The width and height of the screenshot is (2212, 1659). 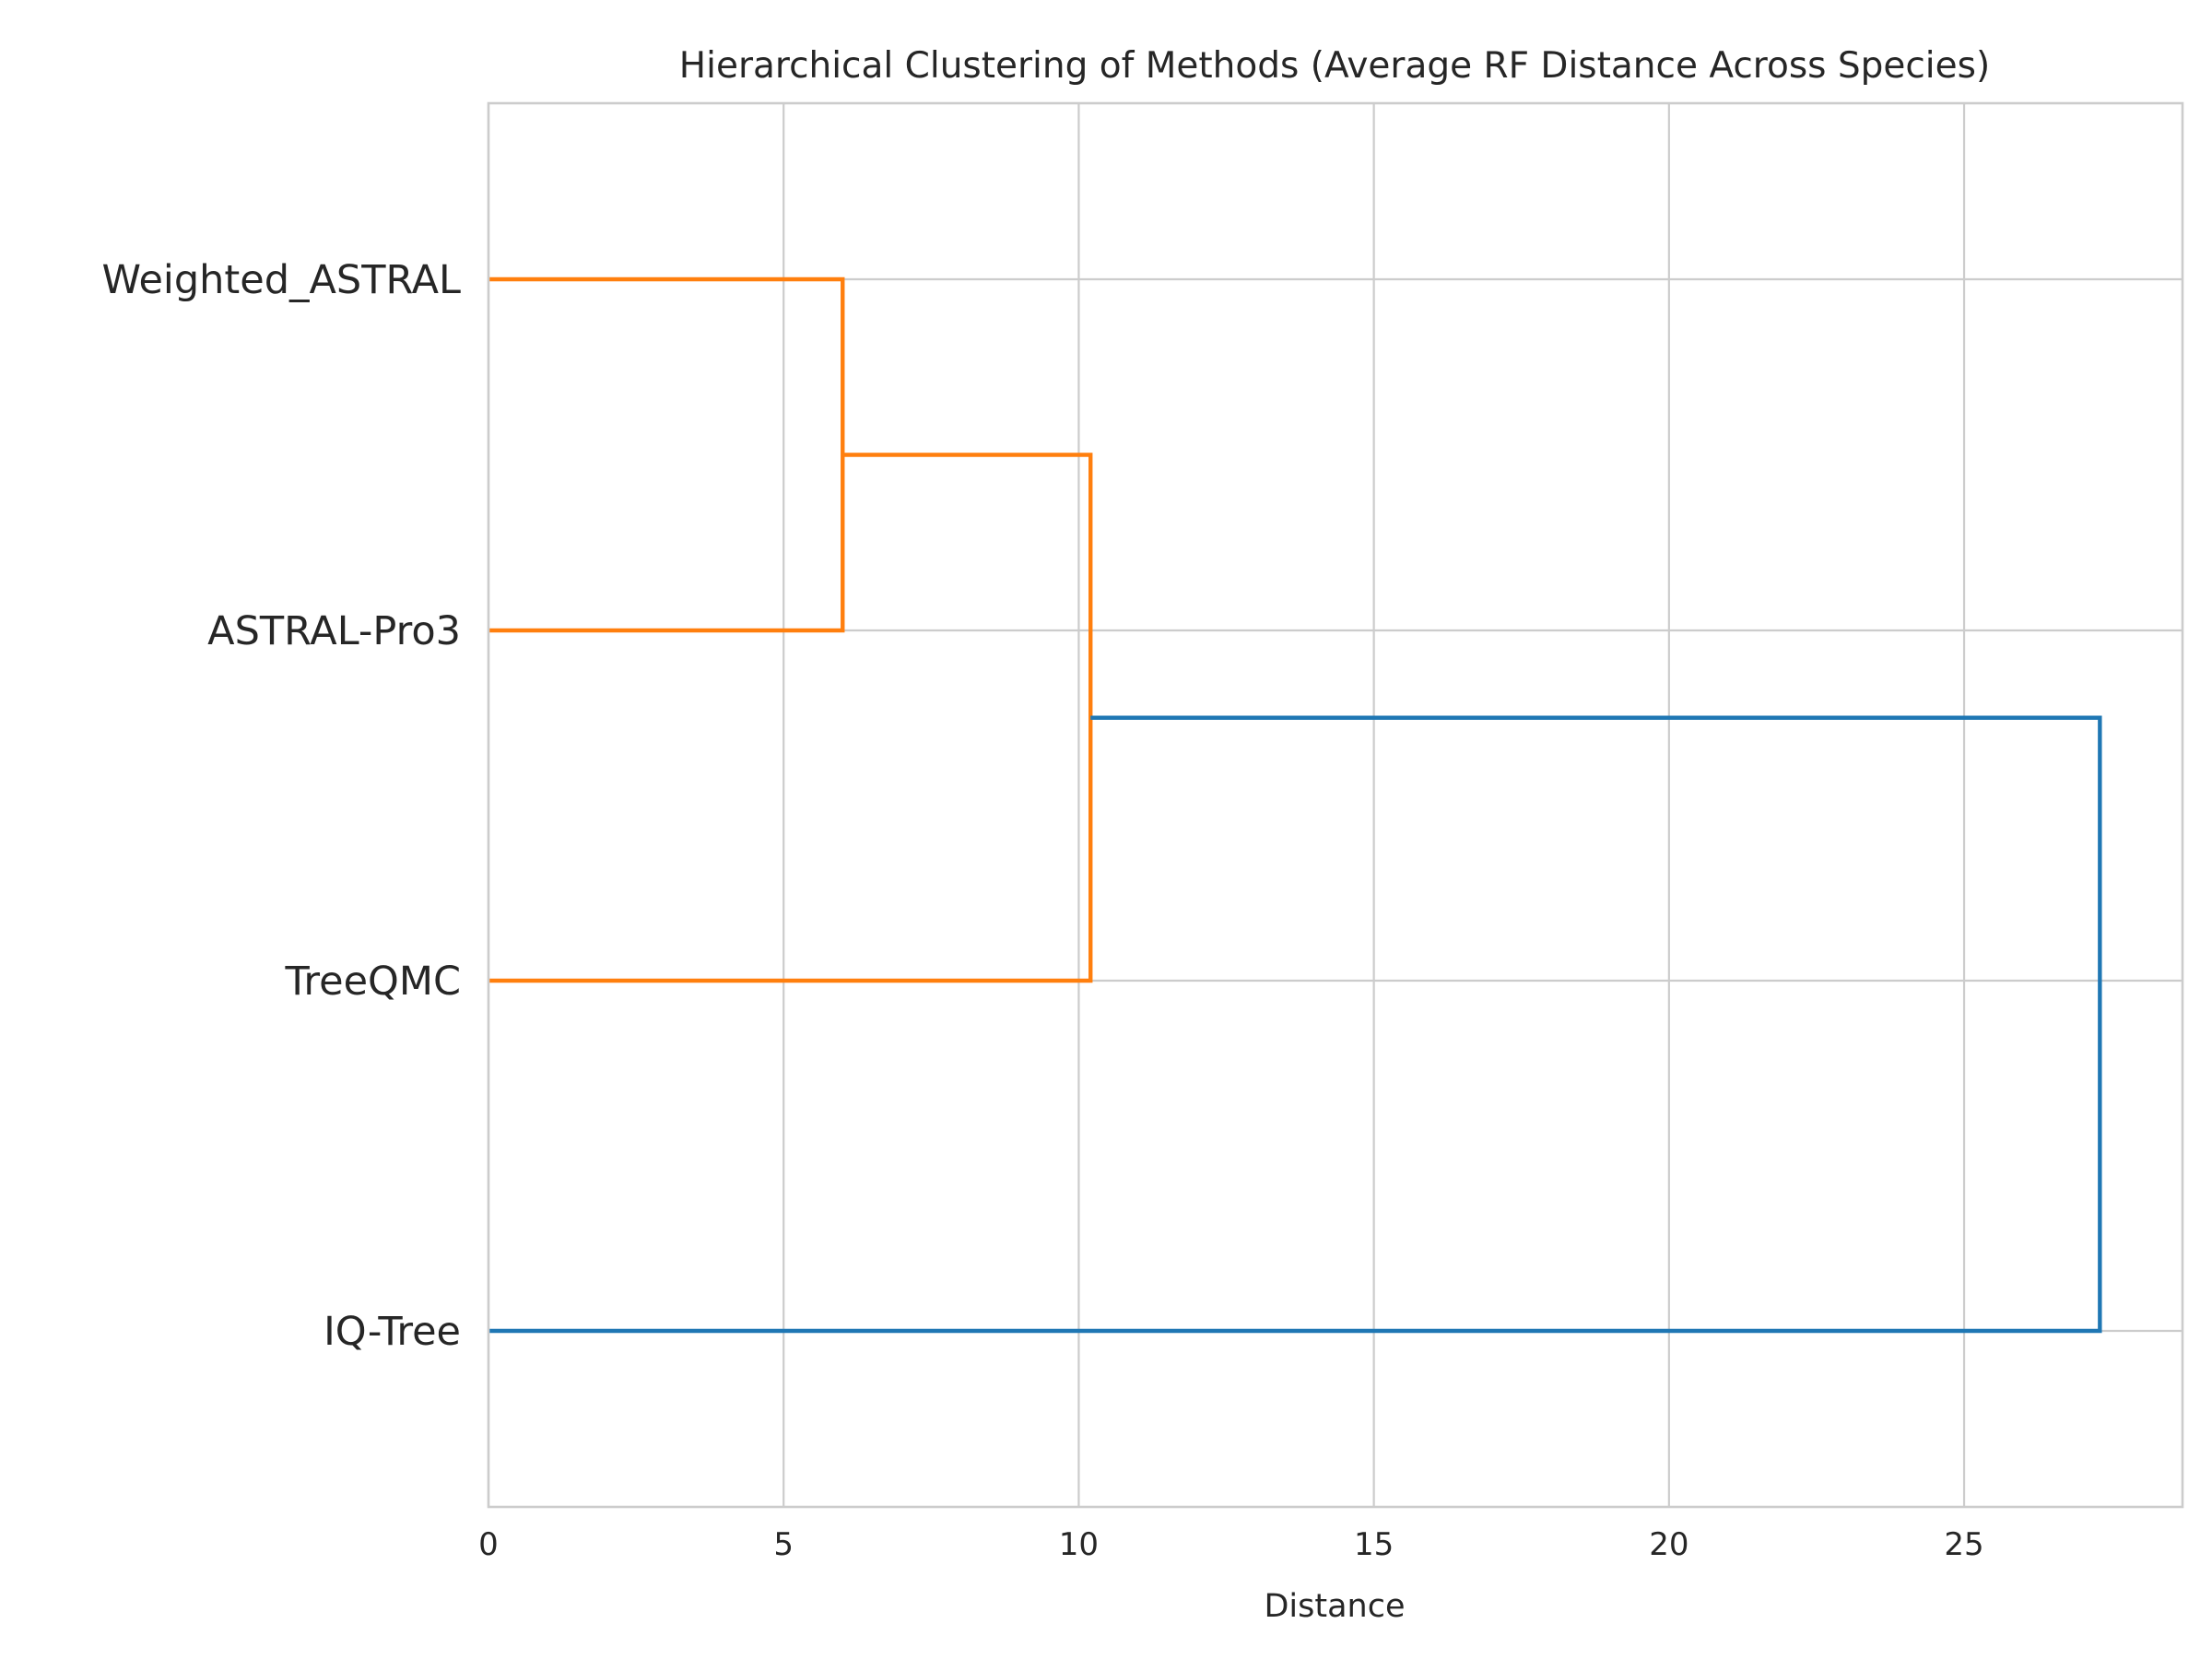 I want to click on x-tick-label: 15, so click(x=1374, y=1544).